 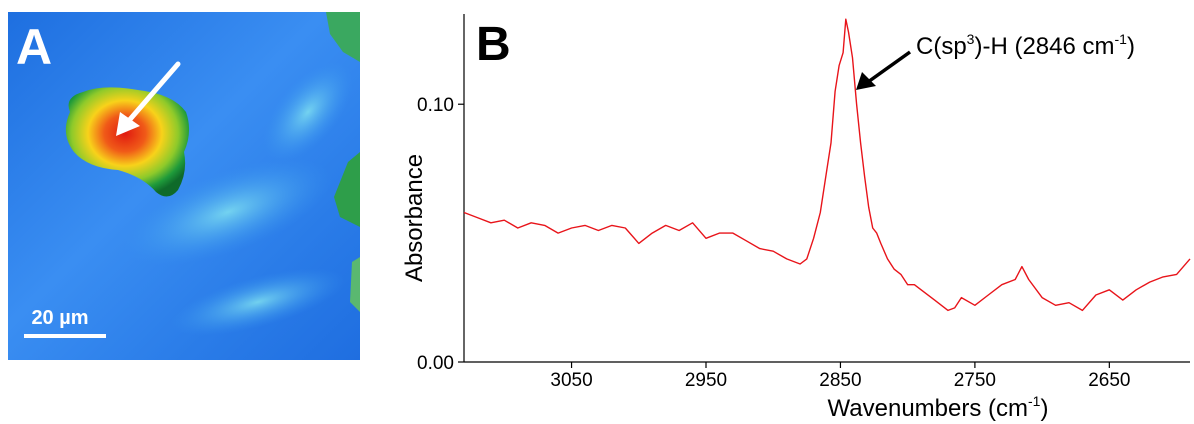 I want to click on x-axis-label-close: ), so click(x=1044, y=408).